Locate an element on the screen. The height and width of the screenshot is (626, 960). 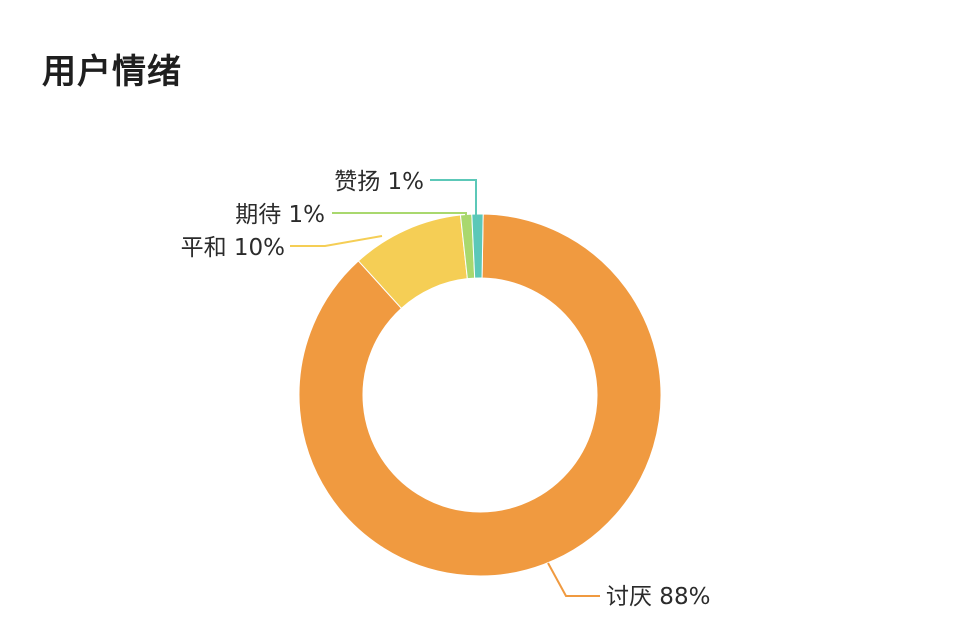
slice-label-2: 期待 1% is located at coordinates (280, 215).